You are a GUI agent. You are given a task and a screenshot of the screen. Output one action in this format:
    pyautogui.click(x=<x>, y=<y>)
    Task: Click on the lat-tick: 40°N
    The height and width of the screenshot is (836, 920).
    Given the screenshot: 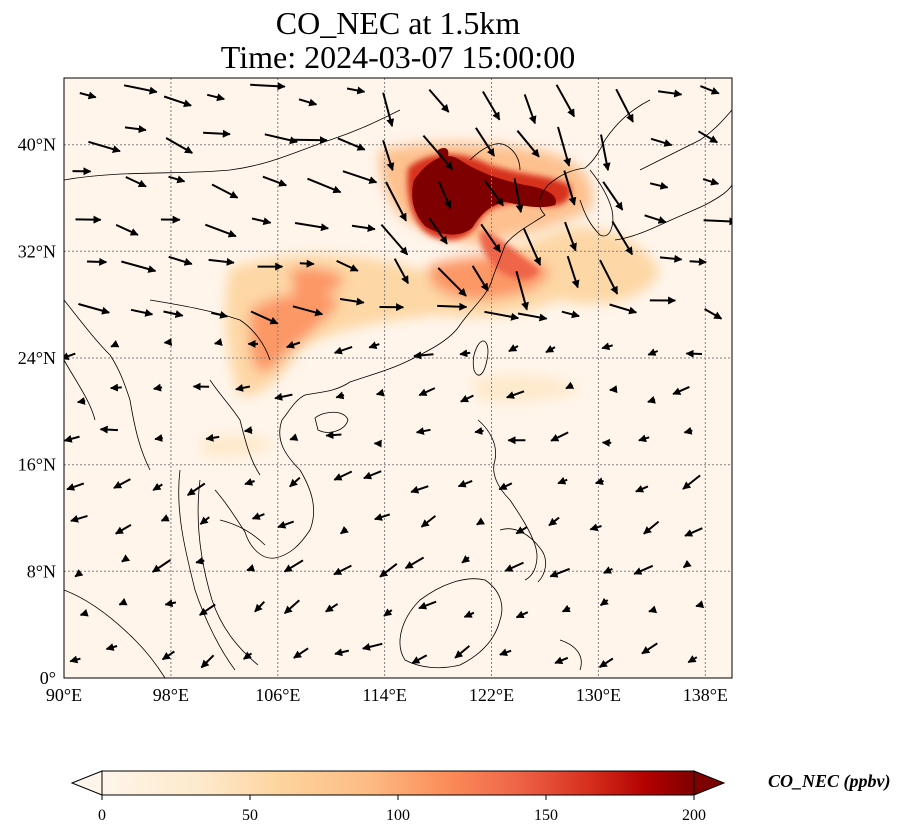 What is the action you would take?
    pyautogui.click(x=37, y=145)
    